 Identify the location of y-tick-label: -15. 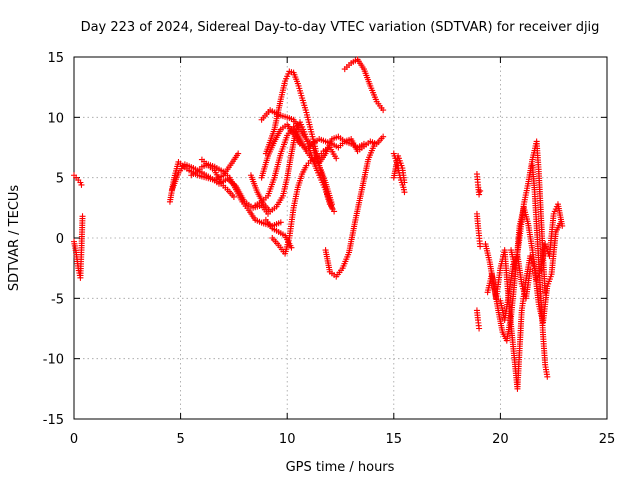
(53, 420).